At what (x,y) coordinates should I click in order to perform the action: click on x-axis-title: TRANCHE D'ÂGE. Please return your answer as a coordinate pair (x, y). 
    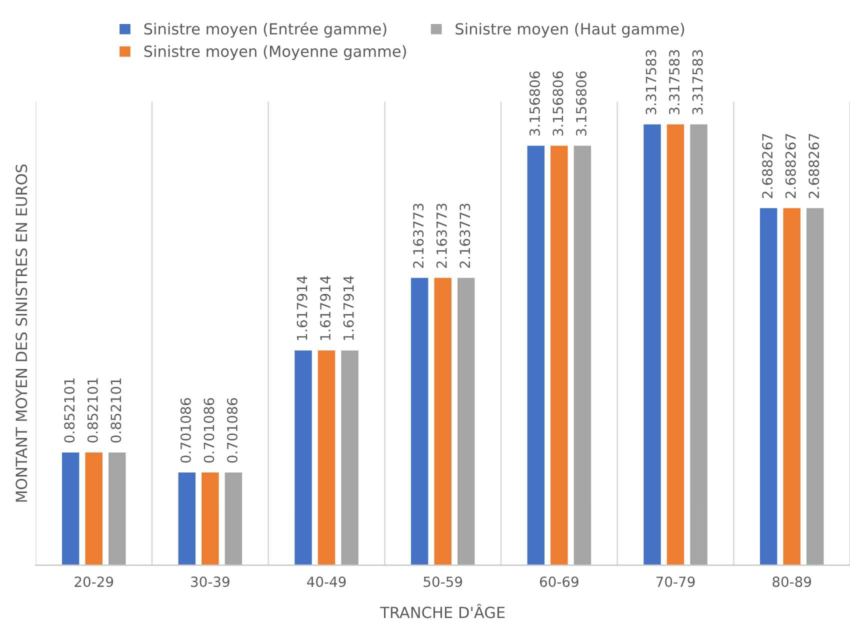
    Looking at the image, I should click on (442, 611).